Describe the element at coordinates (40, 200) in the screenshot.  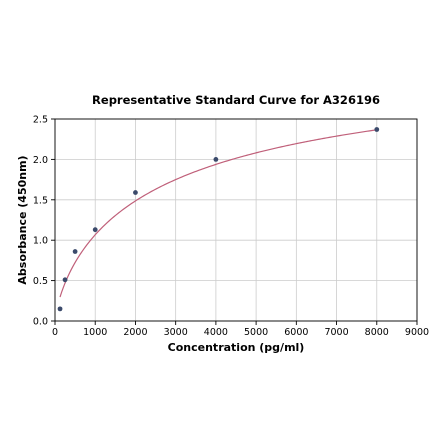
I see `y-tick-label: 1.5` at that location.